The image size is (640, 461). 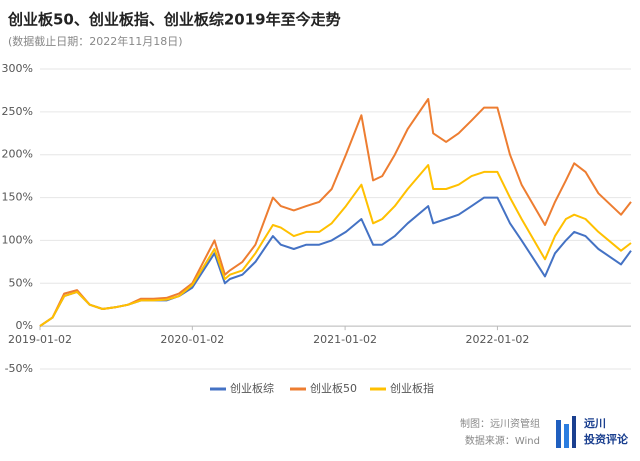 I want to click on x-tick-label: 2019-01-02, so click(x=40, y=339).